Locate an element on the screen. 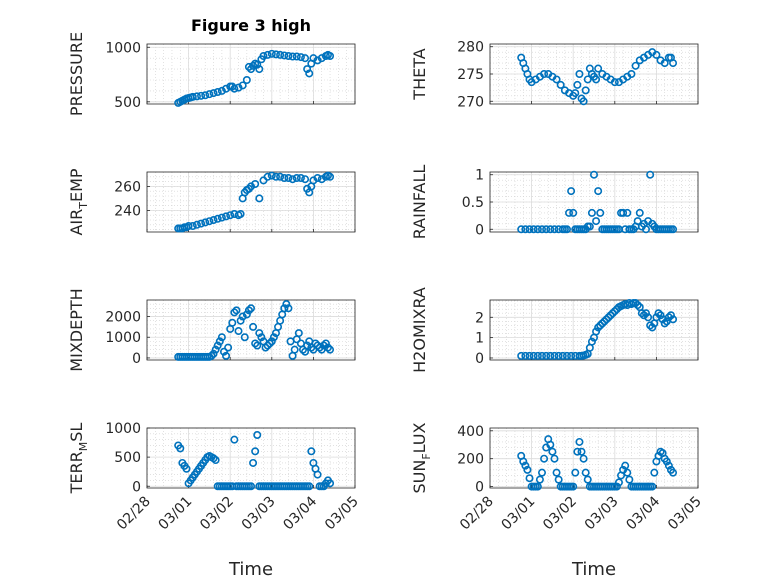  subplot-rainfall: 0 0.5 1 RAINFALL is located at coordinates (554, 202).